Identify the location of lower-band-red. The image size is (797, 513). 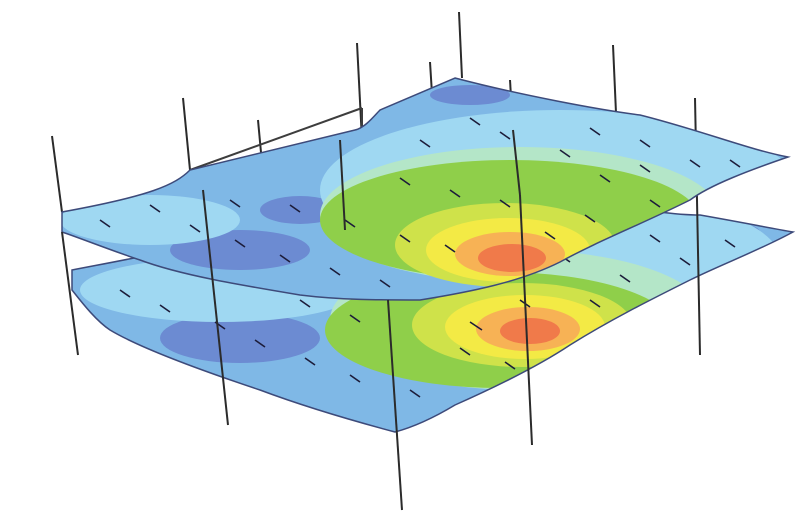
(530, 331).